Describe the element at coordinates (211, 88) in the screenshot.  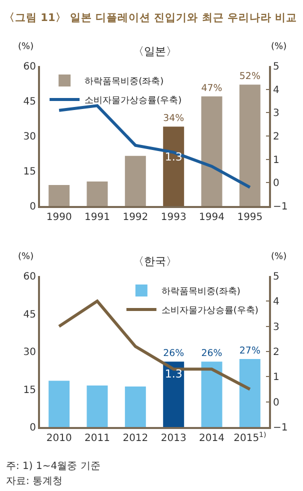
I see `data-label: 47%` at that location.